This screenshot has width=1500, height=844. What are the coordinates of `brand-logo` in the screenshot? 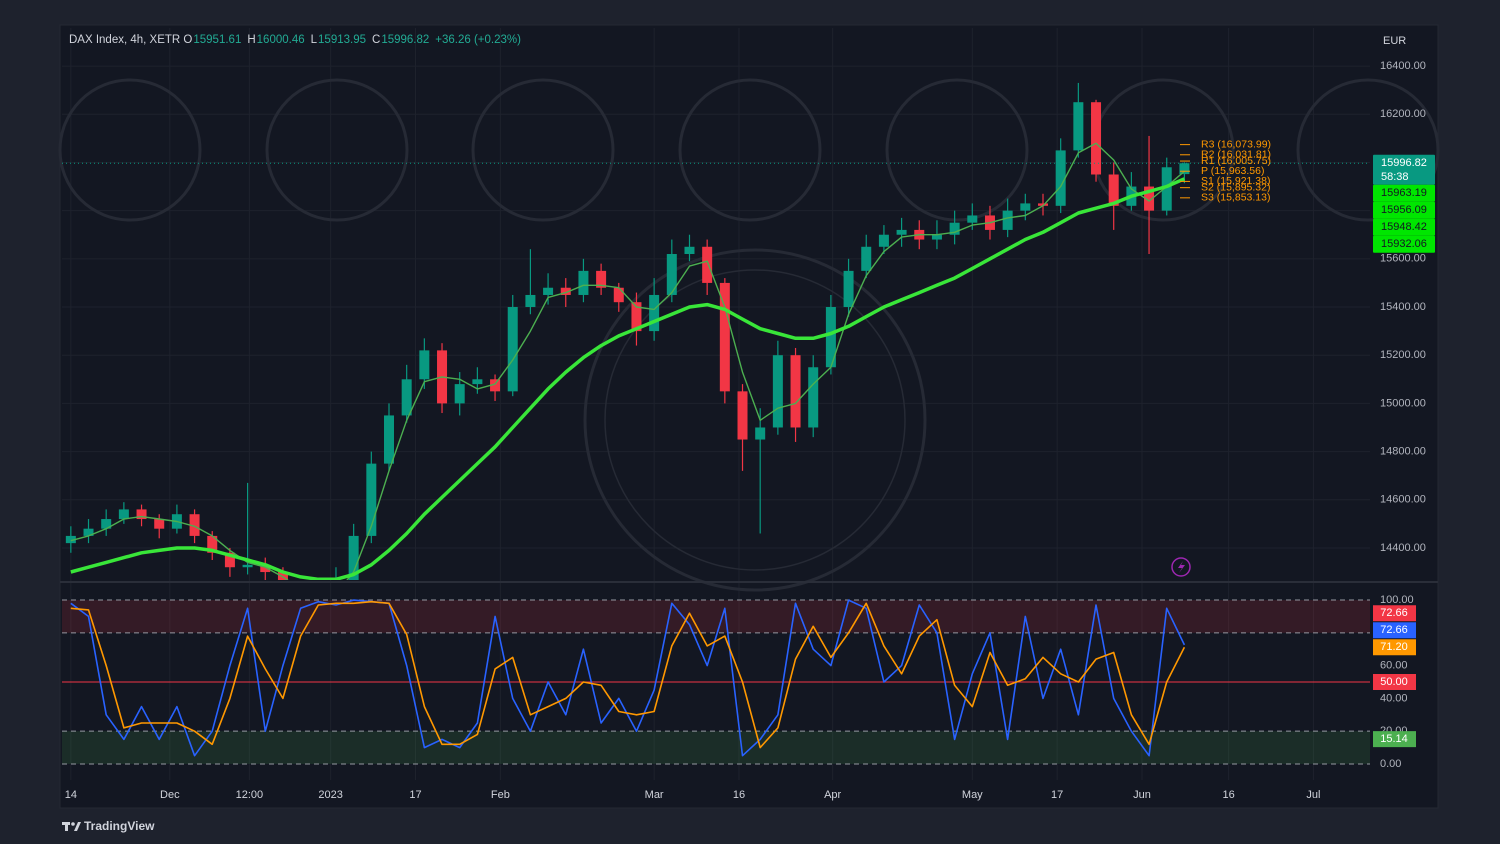 It's located at (71, 826).